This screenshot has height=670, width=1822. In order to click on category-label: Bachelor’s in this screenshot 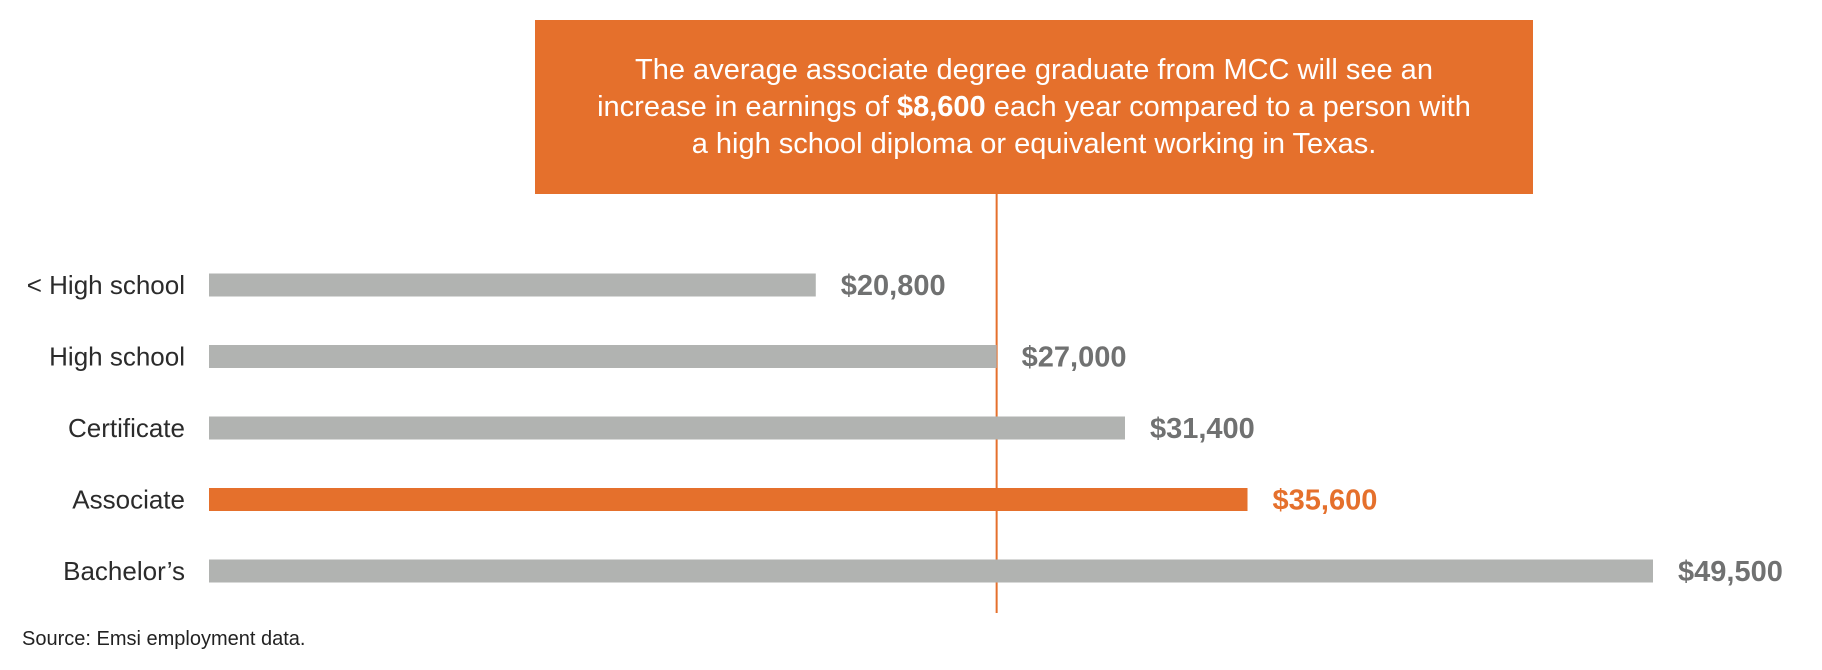, I will do `click(124, 571)`.